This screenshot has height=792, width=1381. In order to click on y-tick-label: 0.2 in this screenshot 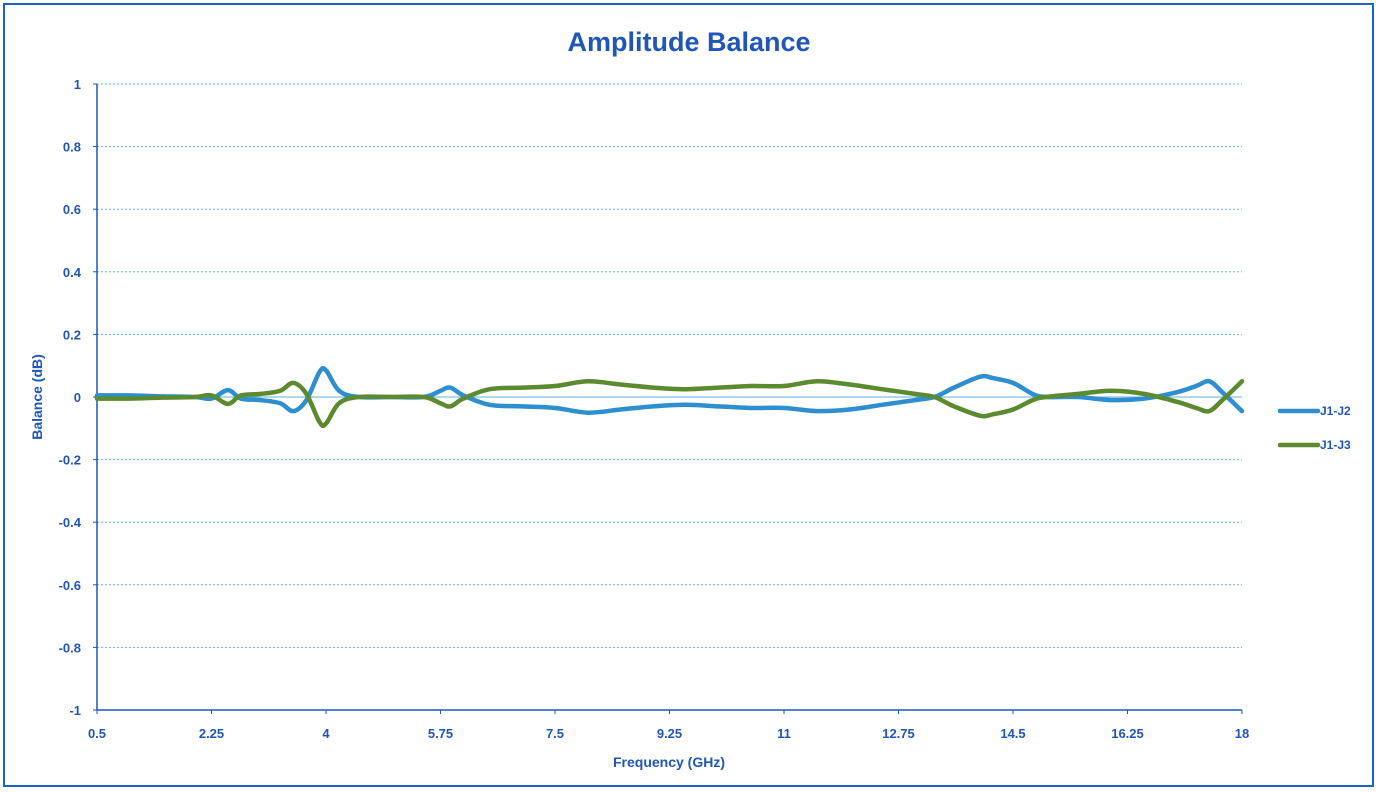, I will do `click(72, 334)`.